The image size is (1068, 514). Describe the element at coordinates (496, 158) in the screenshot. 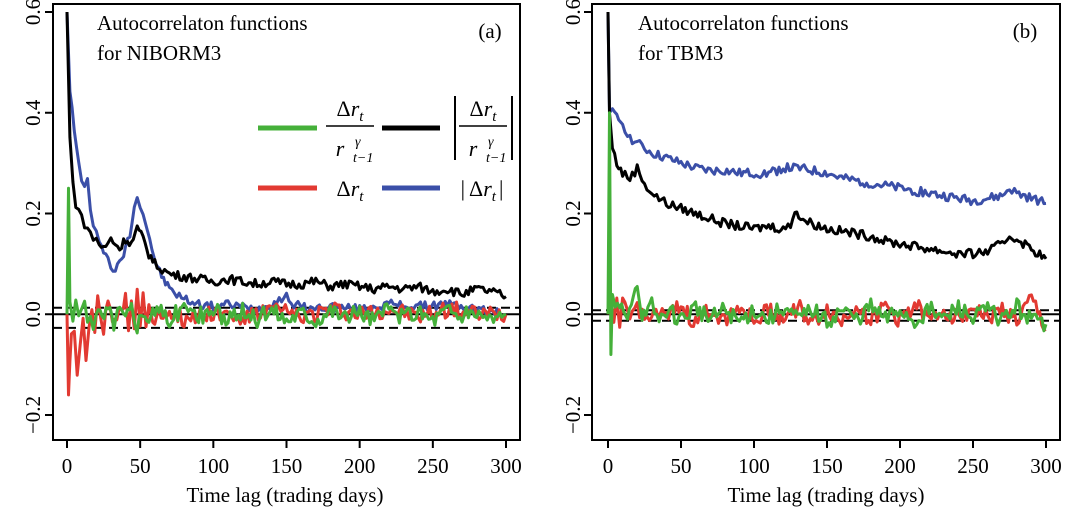

I see `legend-abs-scaled-sub: t−1` at that location.